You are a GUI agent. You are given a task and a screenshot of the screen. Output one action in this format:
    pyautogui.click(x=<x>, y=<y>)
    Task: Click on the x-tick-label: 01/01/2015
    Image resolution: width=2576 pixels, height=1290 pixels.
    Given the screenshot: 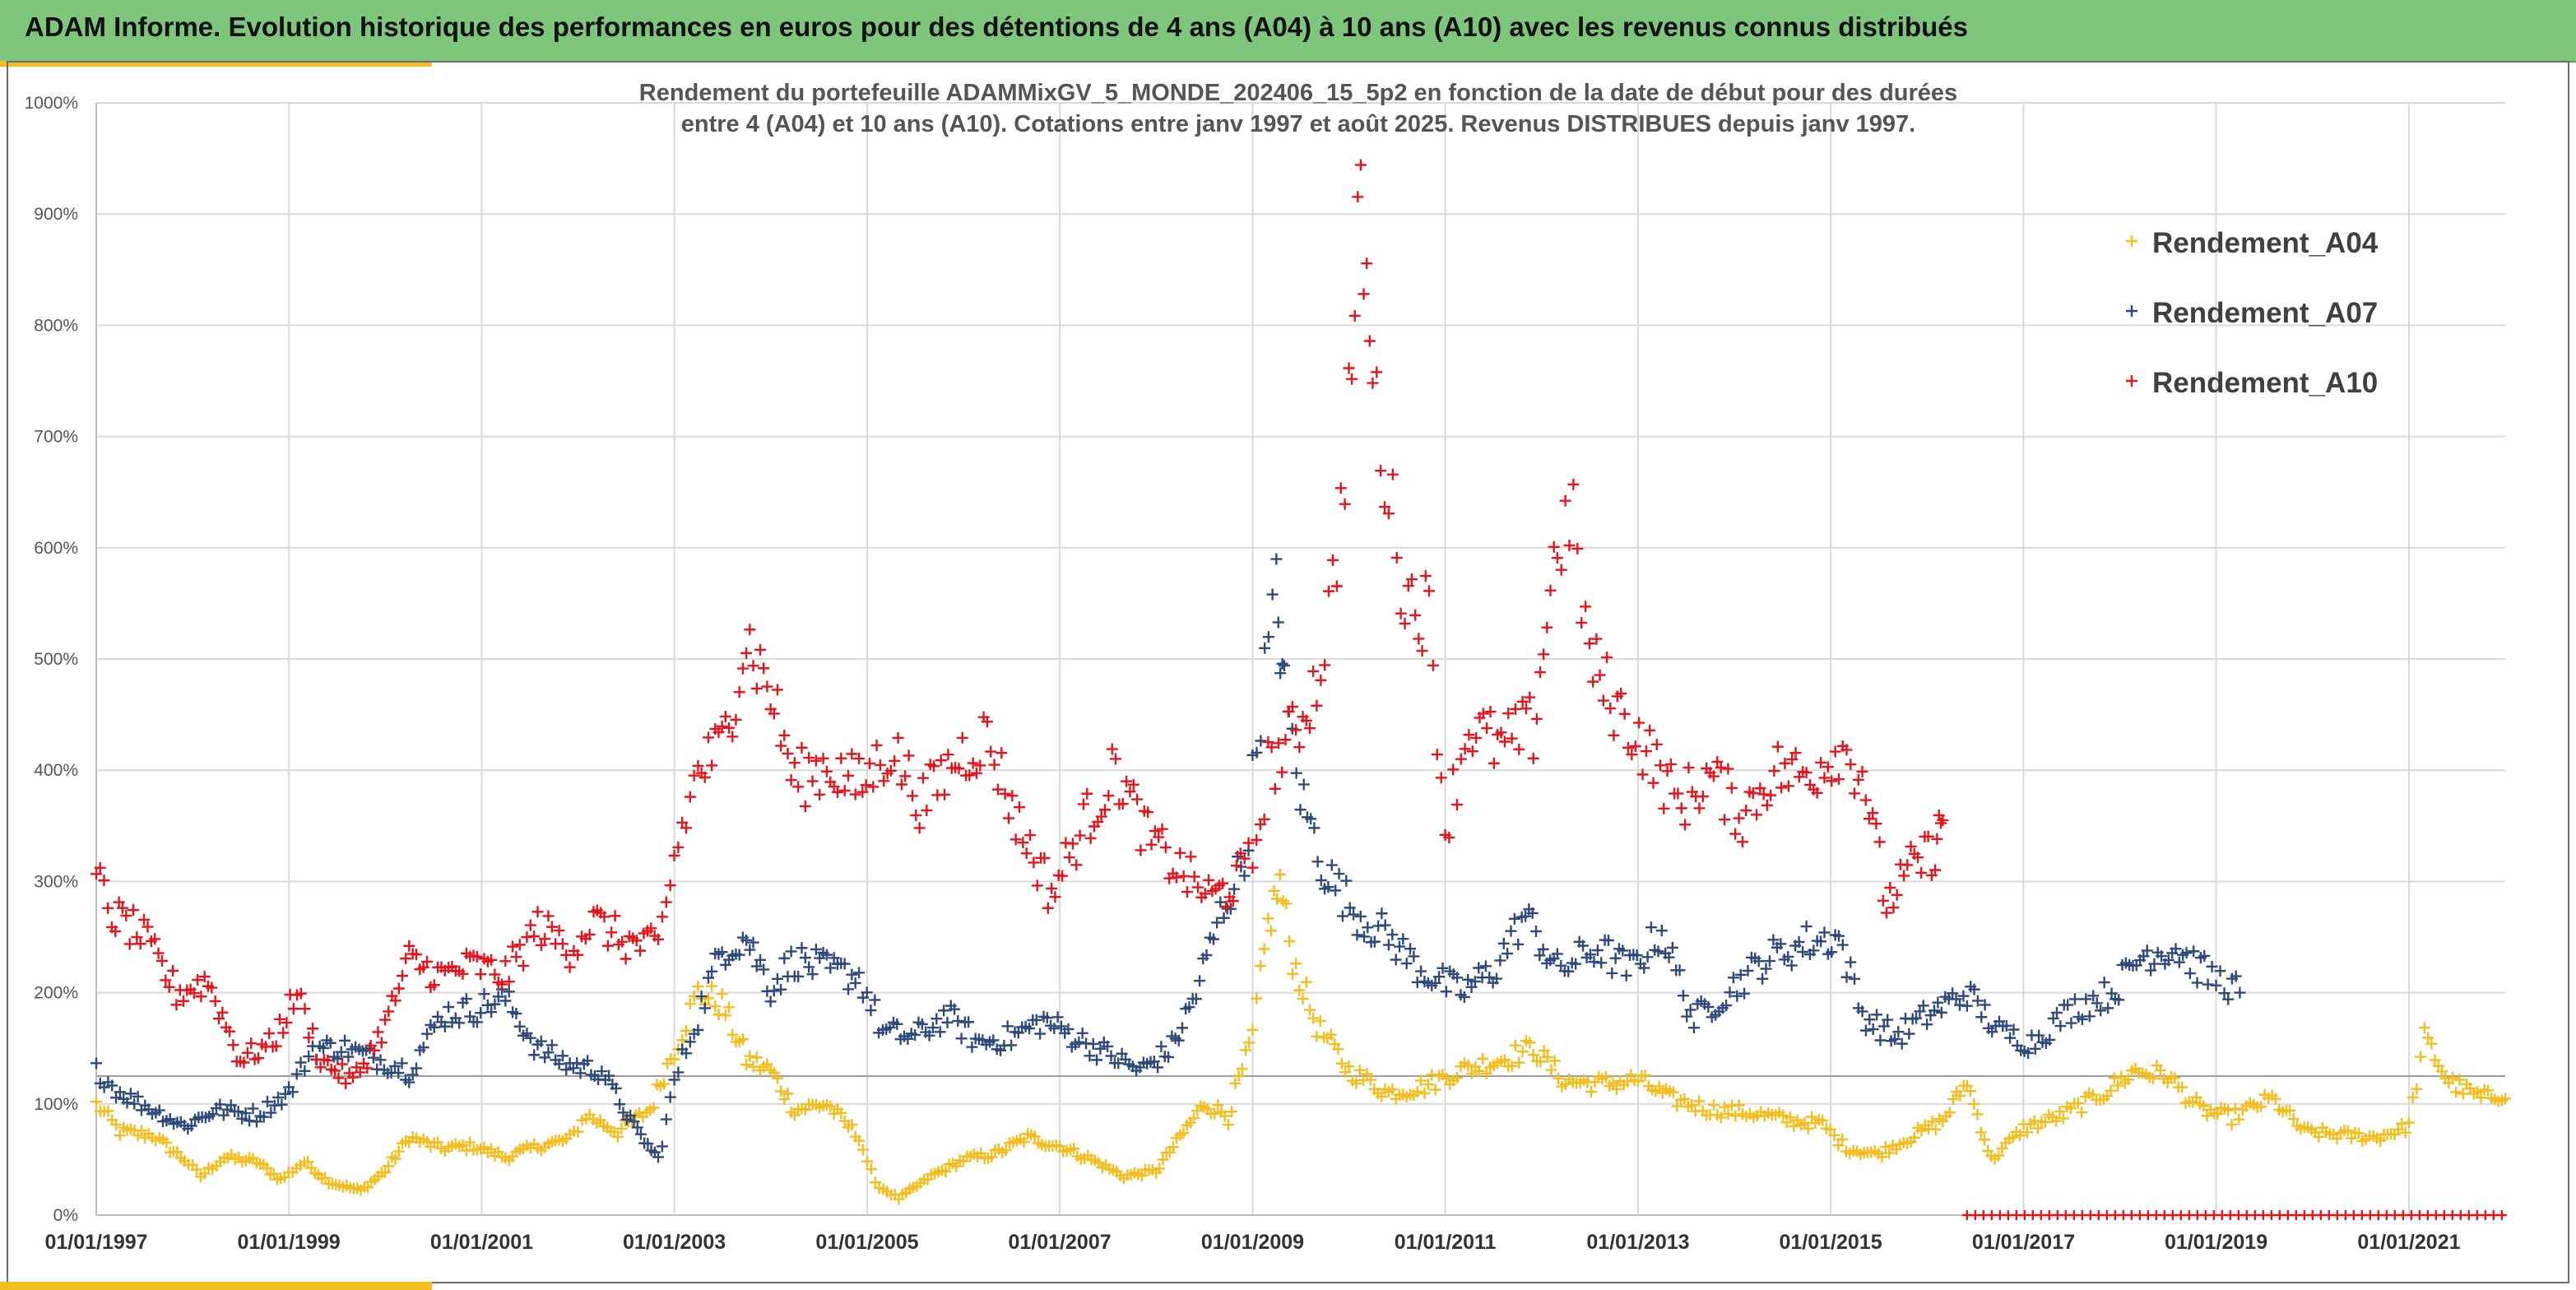 What is the action you would take?
    pyautogui.click(x=1831, y=1242)
    